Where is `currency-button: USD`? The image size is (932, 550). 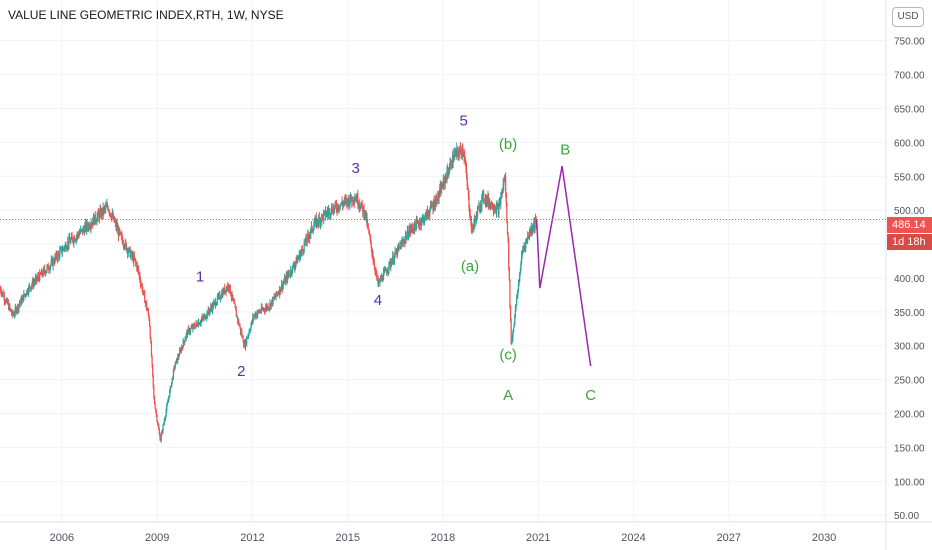 currency-button: USD is located at coordinates (908, 17).